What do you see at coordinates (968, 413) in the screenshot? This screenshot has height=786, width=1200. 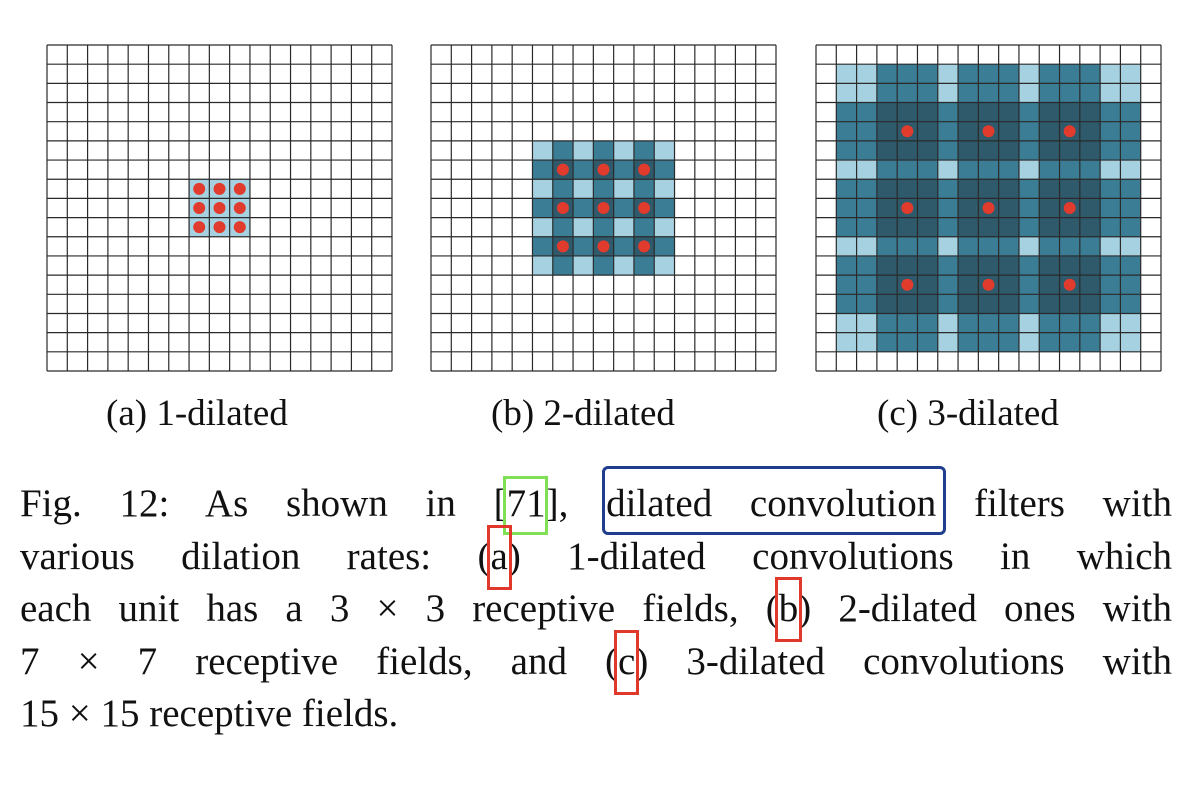 I see `subfigure-c-label: (c) 3-dilated` at bounding box center [968, 413].